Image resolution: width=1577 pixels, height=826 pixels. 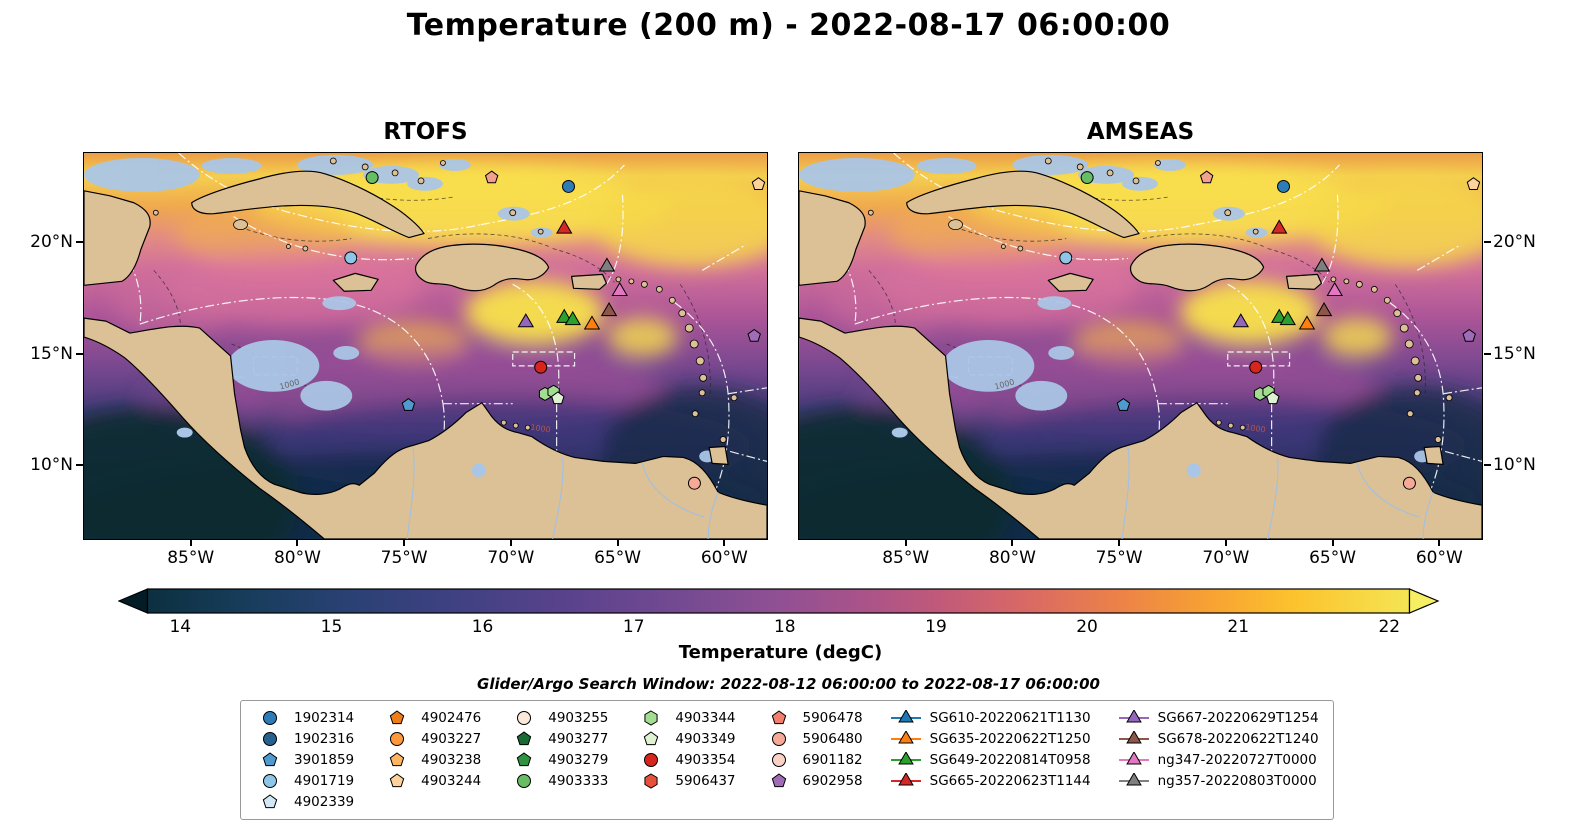 I want to click on legend-item: 4903277, so click(x=557, y=739).